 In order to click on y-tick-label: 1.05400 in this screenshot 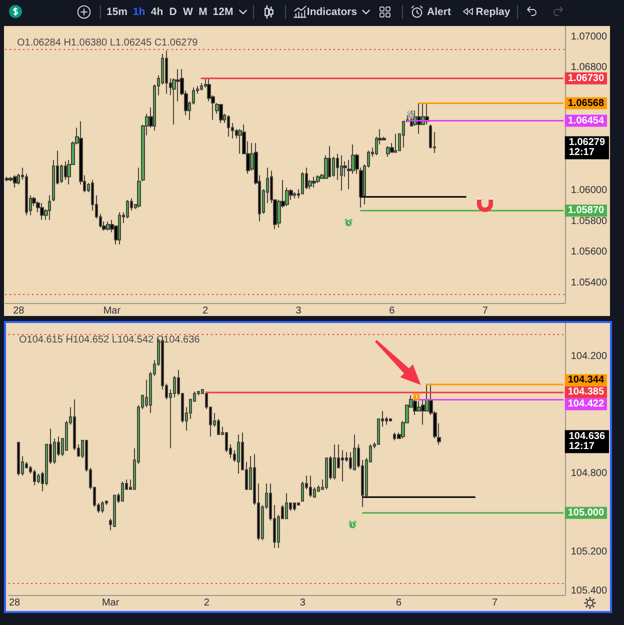, I will do `click(589, 282)`.